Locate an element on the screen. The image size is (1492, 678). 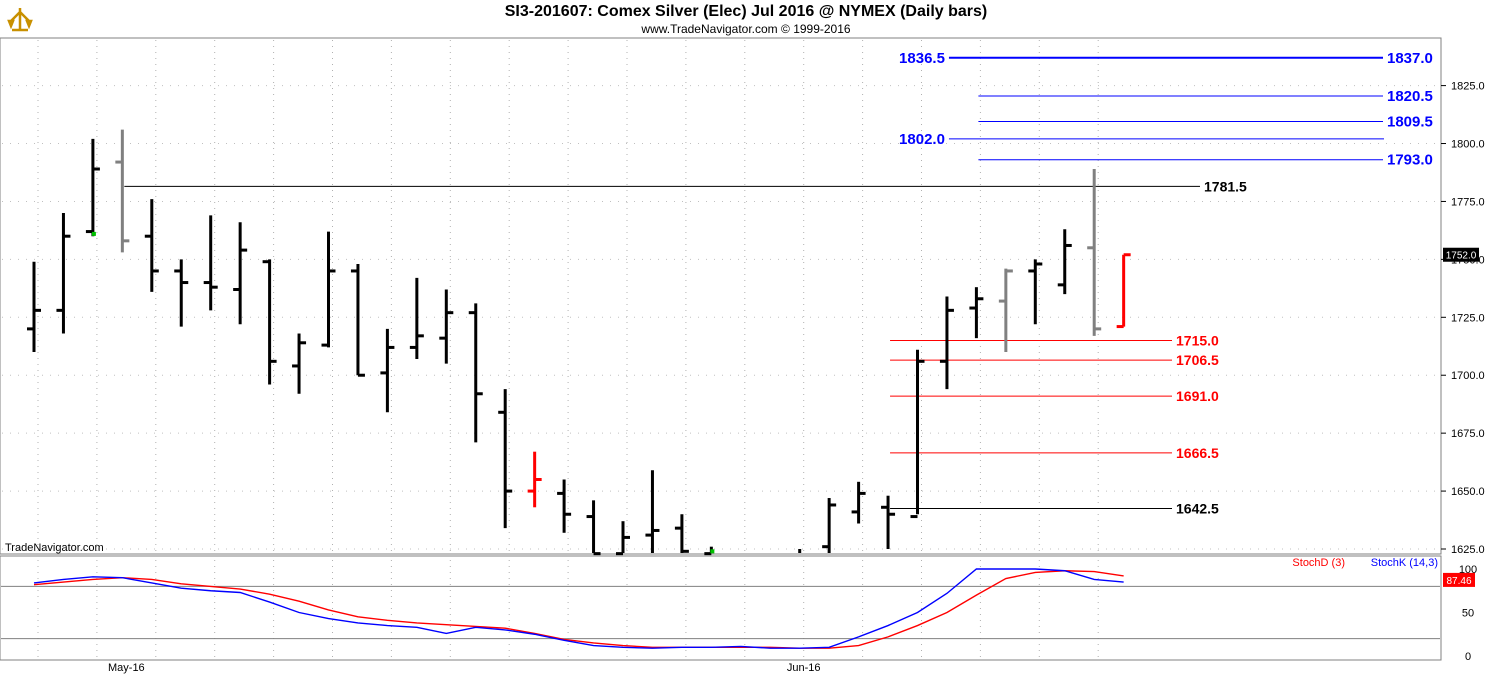
level-label: 1715.0 is located at coordinates (1197, 340).